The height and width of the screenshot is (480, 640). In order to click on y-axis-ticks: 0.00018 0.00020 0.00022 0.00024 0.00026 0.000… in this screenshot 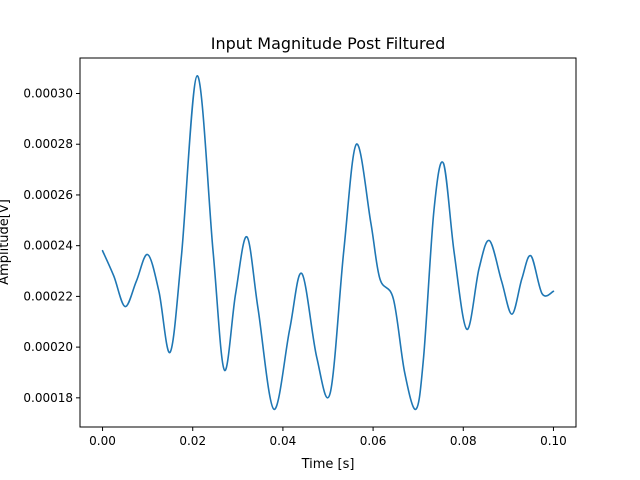, I will do `click(51, 246)`.